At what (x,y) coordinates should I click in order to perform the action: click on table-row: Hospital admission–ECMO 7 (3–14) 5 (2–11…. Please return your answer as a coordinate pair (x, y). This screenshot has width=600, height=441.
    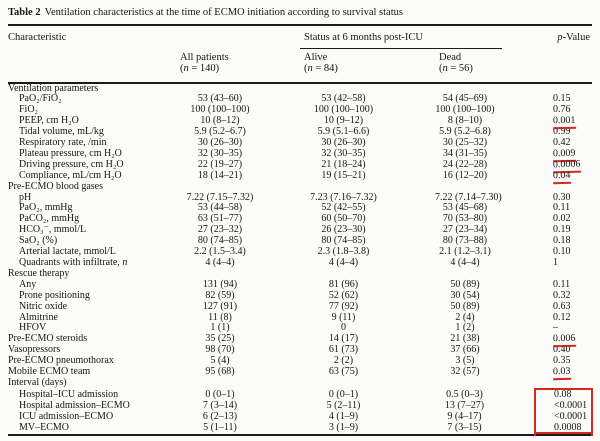
    Looking at the image, I should click on (300, 405).